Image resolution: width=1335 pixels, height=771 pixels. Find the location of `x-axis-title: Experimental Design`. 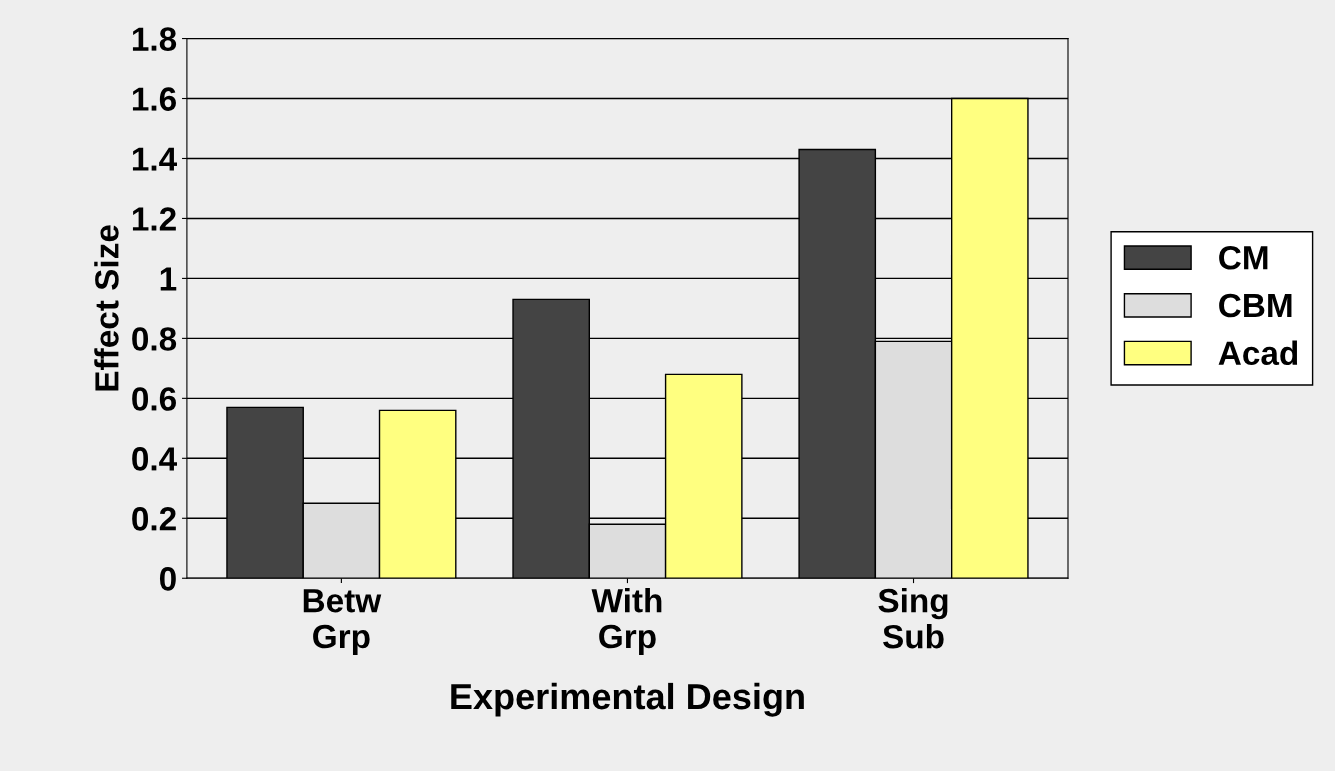

x-axis-title: Experimental Design is located at coordinates (627, 699).